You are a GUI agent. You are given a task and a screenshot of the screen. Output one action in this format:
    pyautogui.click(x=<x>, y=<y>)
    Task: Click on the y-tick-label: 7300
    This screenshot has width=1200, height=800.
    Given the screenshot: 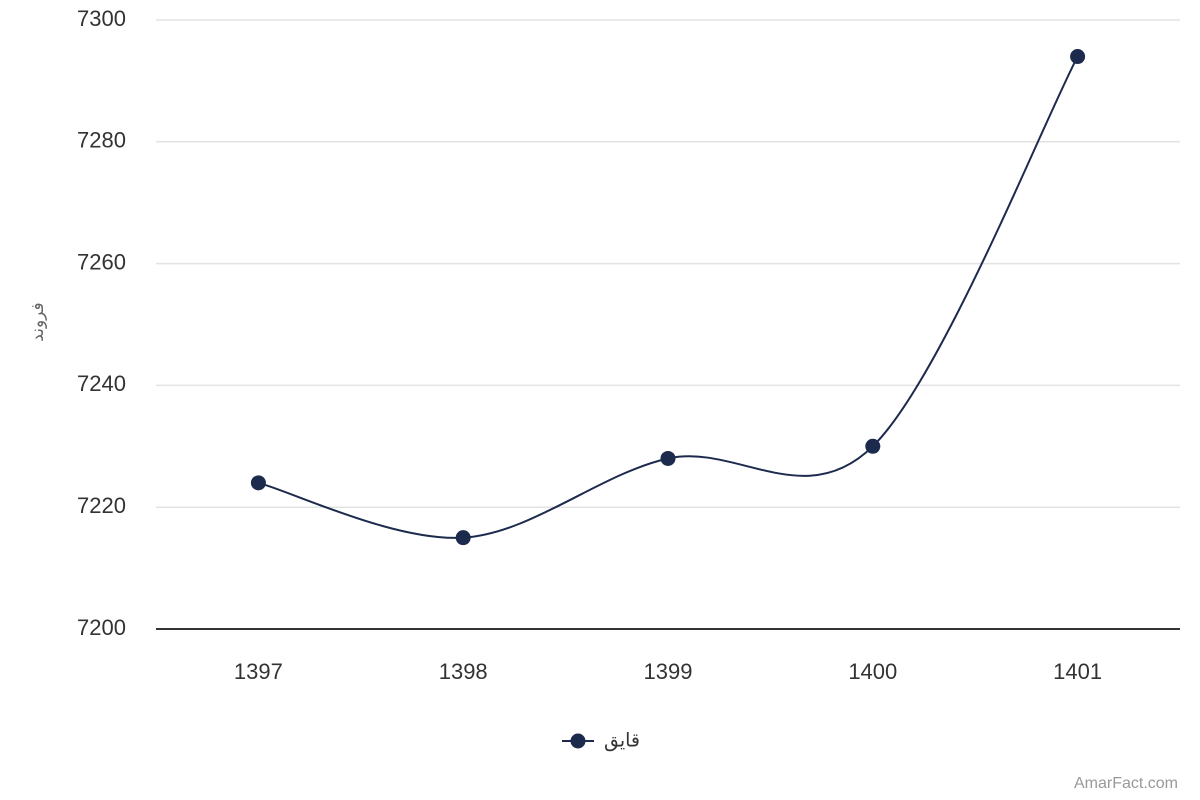 What is the action you would take?
    pyautogui.click(x=101, y=18)
    